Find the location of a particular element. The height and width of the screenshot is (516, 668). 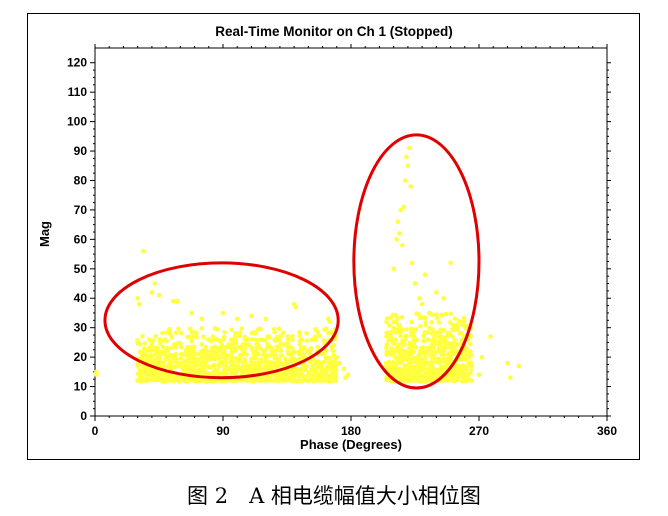

x-tick-label: 360 is located at coordinates (607, 431).